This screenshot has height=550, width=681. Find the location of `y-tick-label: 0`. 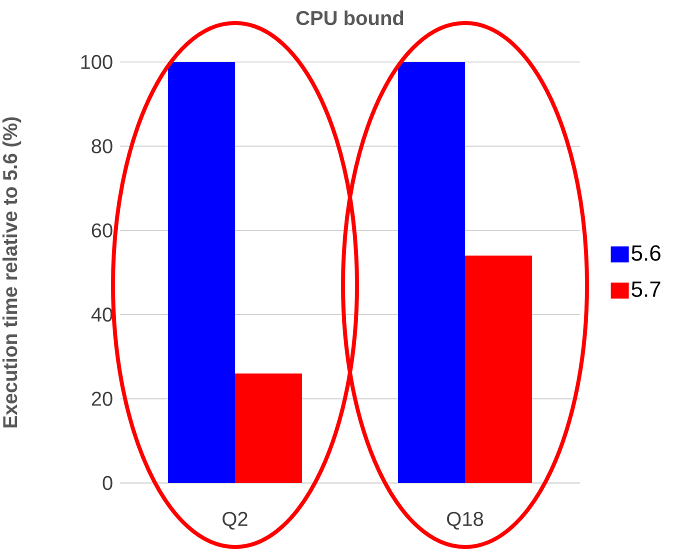

y-tick-label: 0 is located at coordinates (107, 483).